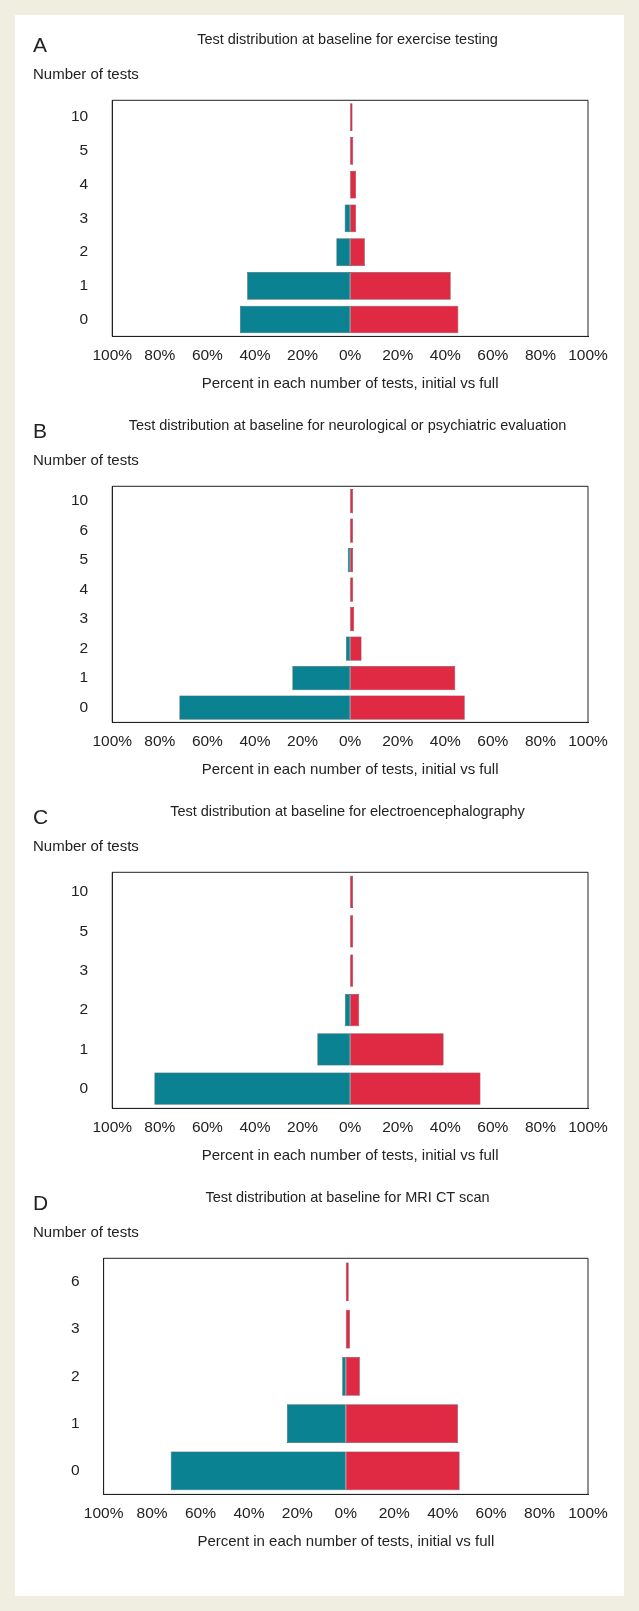 This screenshot has height=1611, width=639. What do you see at coordinates (347, 425) in the screenshot?
I see `chart-title: Test distribution at baseline for neurological or psychiatric evaluation` at bounding box center [347, 425].